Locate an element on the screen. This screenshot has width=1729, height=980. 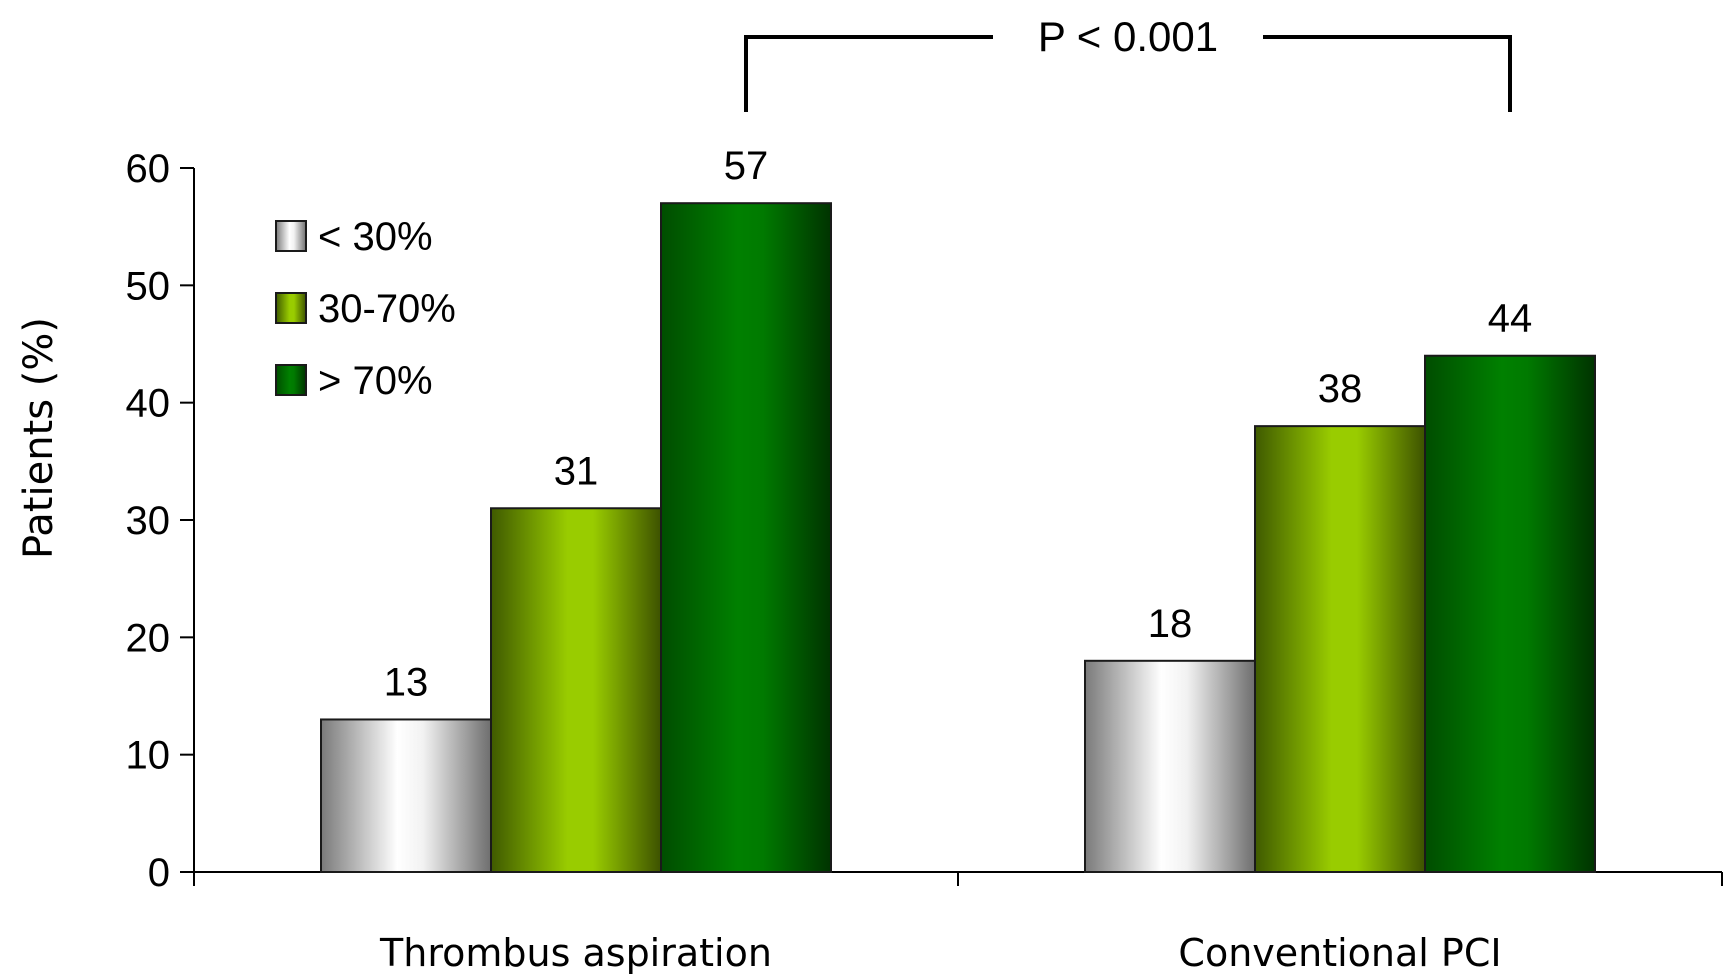
significance-bracket is located at coordinates (1128, 73).